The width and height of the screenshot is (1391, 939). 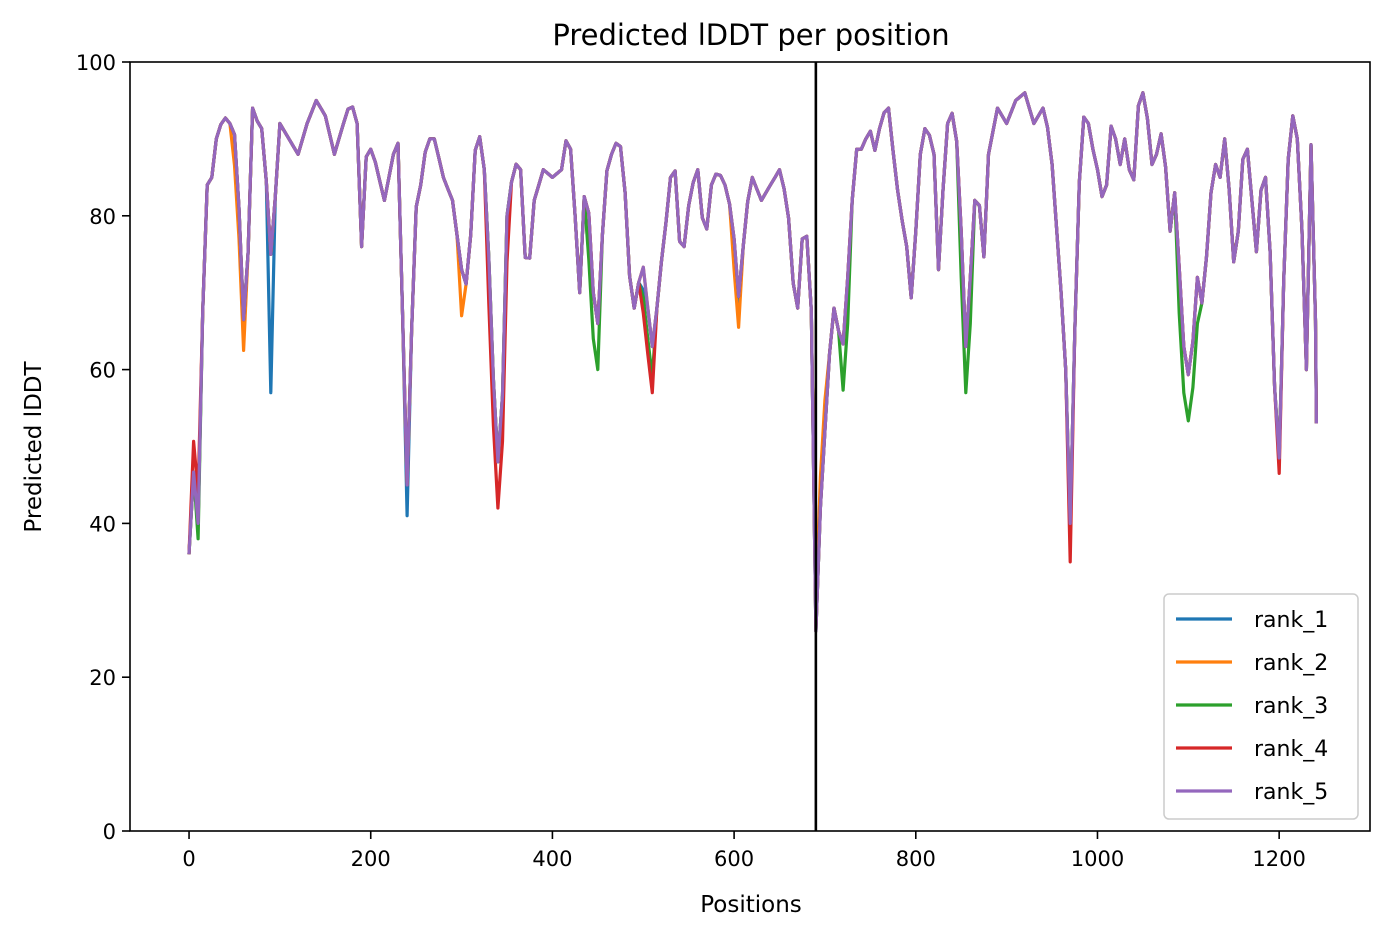 What do you see at coordinates (751, 905) in the screenshot?
I see `x-axis-label: Positions` at bounding box center [751, 905].